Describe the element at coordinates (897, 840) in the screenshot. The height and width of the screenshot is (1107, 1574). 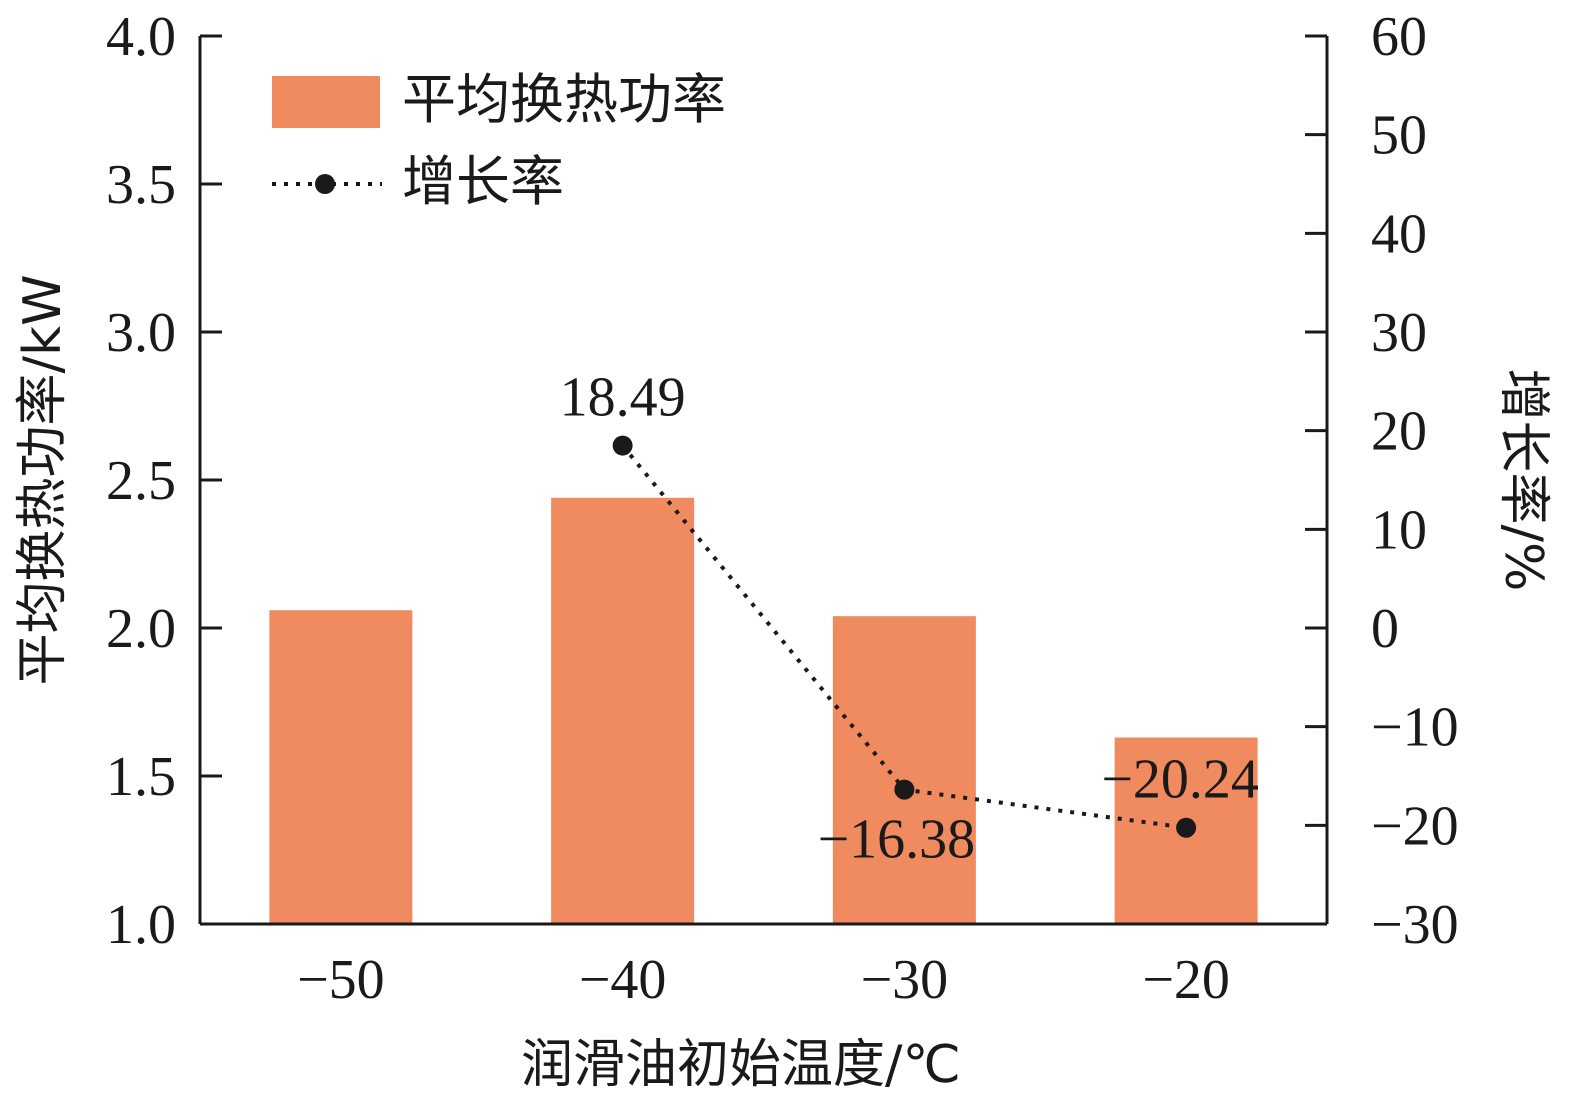
I see `growth-rate-label-2: −16.38` at that location.